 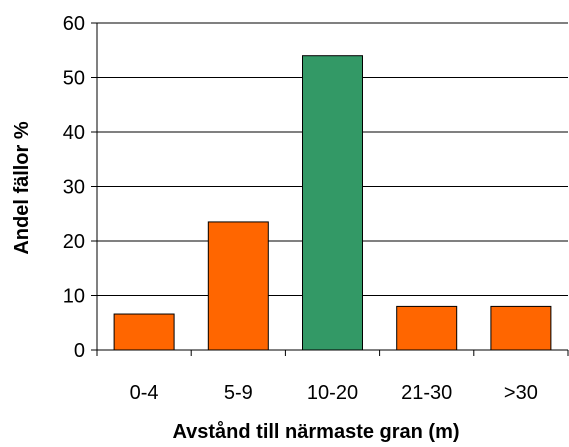 What do you see at coordinates (74, 133) in the screenshot?
I see `y-tick-label: 40` at bounding box center [74, 133].